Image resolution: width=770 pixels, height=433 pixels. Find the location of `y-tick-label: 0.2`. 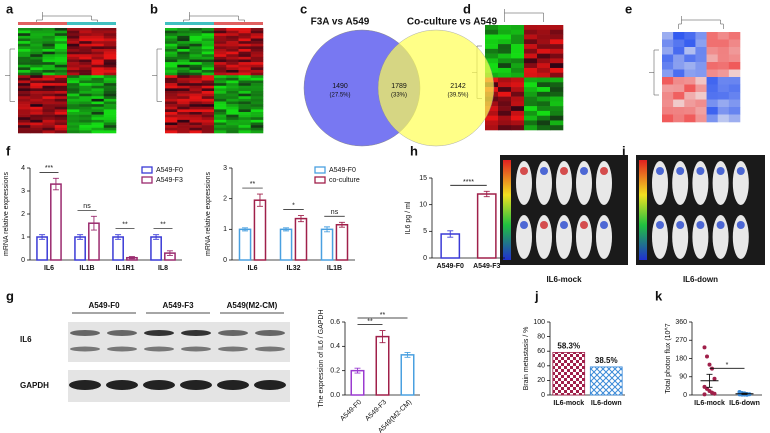

y-tick-label: 0.2 is located at coordinates (335, 371).